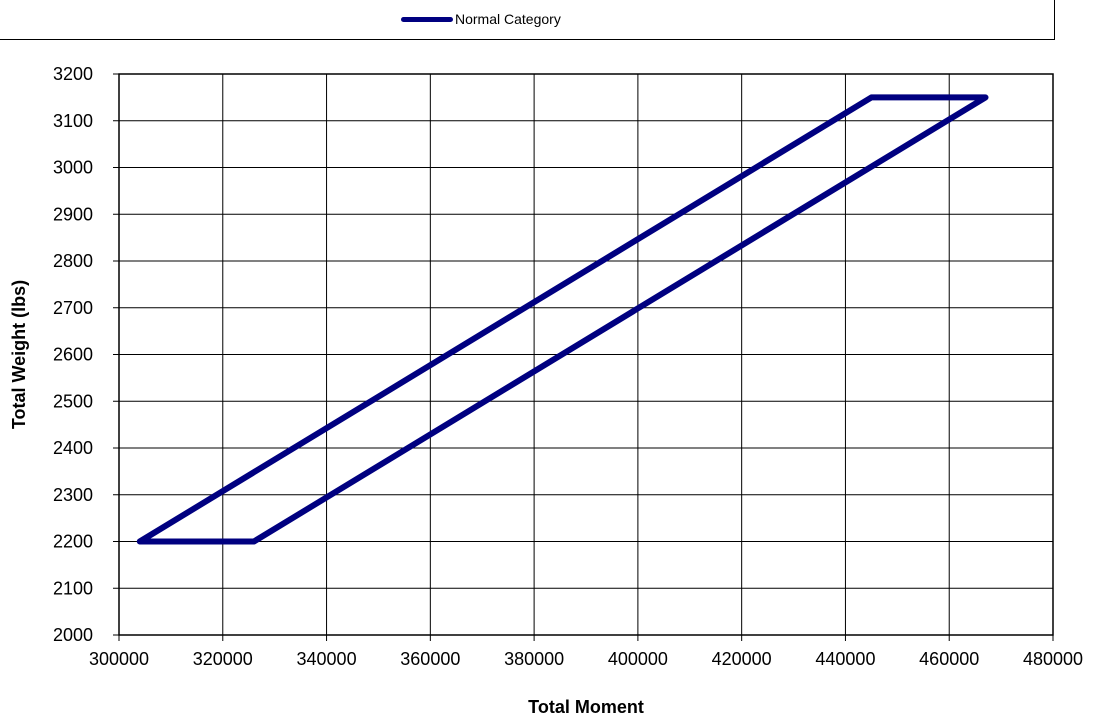  What do you see at coordinates (327, 659) in the screenshot?
I see `x-tick-label: 340000` at bounding box center [327, 659].